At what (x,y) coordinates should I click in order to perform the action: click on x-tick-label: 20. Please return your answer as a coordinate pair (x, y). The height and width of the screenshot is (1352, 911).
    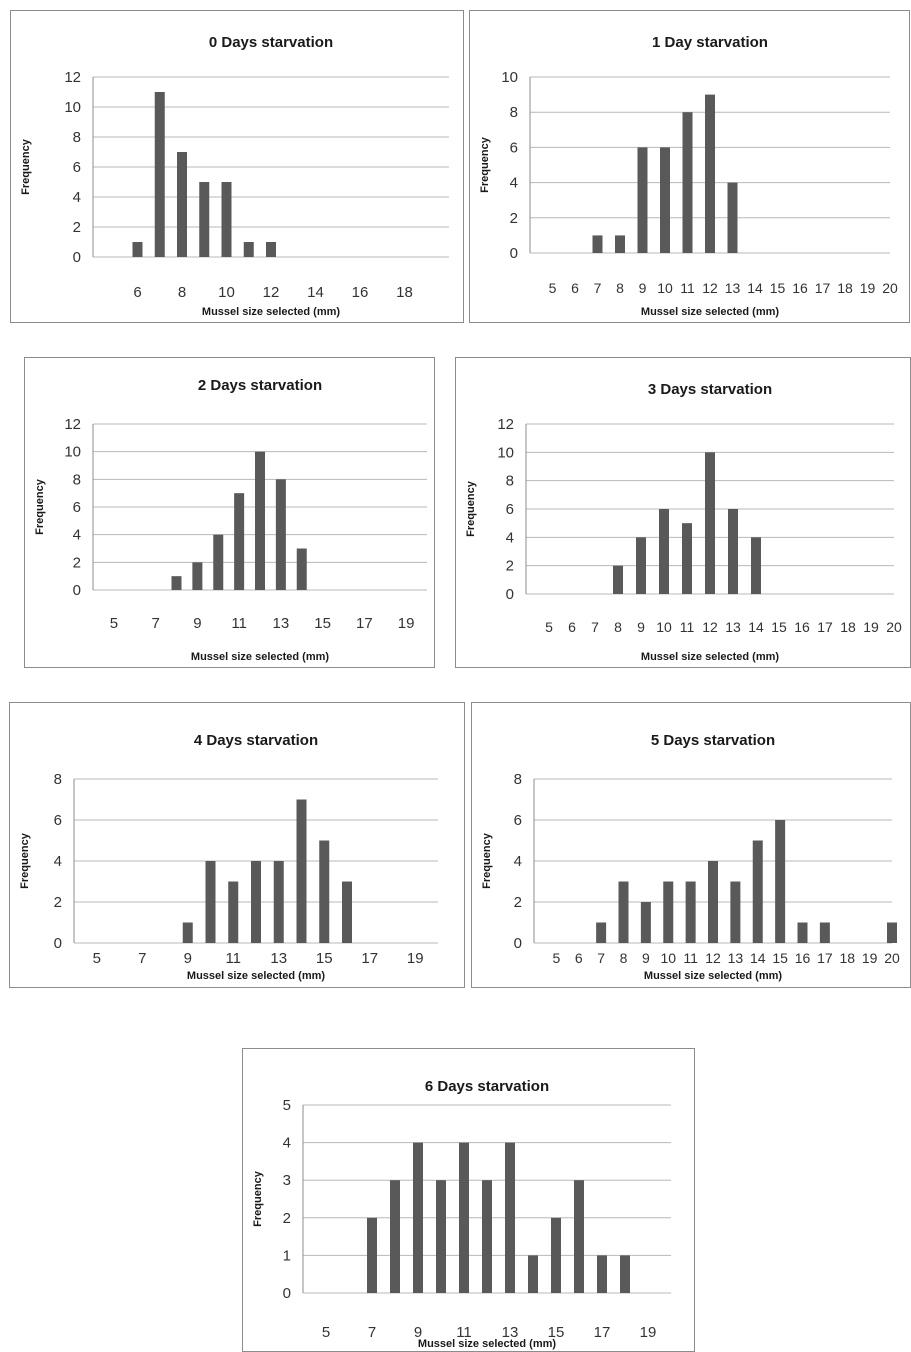
    Looking at the image, I should click on (892, 958).